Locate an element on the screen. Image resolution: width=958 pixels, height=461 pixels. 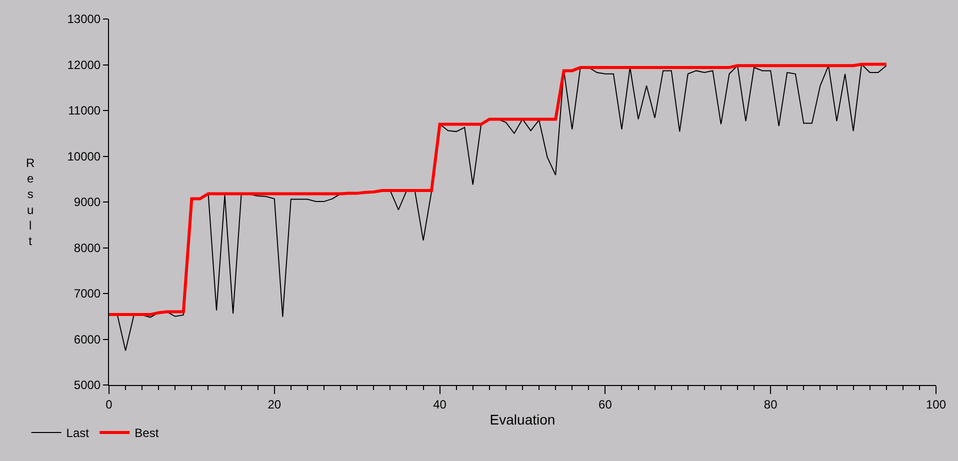
x-tick-label: 0 is located at coordinates (109, 404).